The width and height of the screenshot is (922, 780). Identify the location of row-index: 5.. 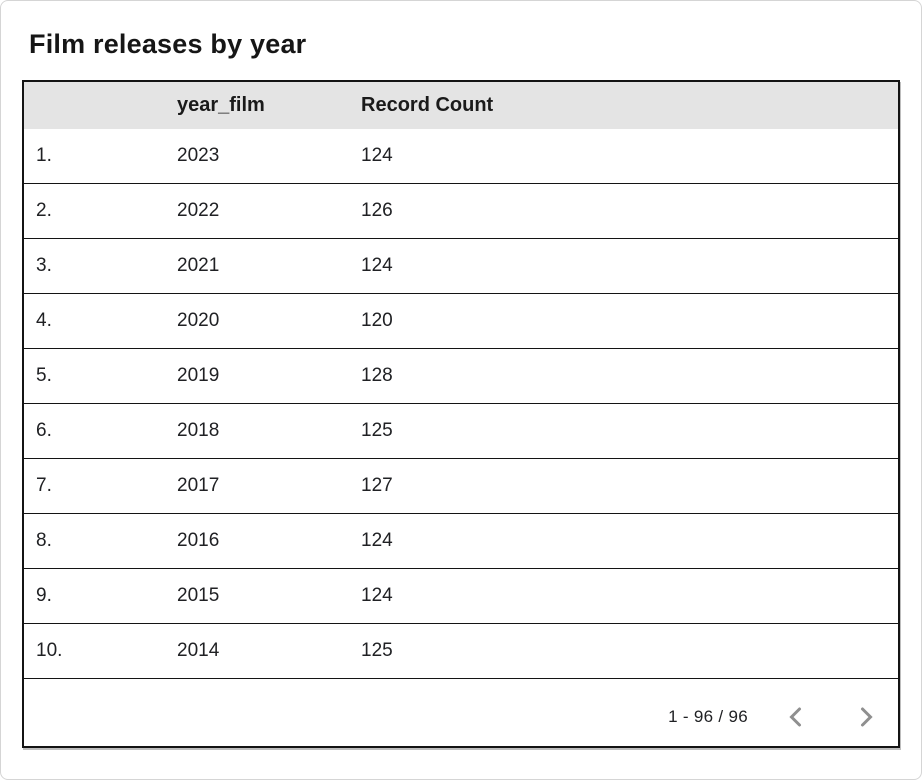
(44, 375).